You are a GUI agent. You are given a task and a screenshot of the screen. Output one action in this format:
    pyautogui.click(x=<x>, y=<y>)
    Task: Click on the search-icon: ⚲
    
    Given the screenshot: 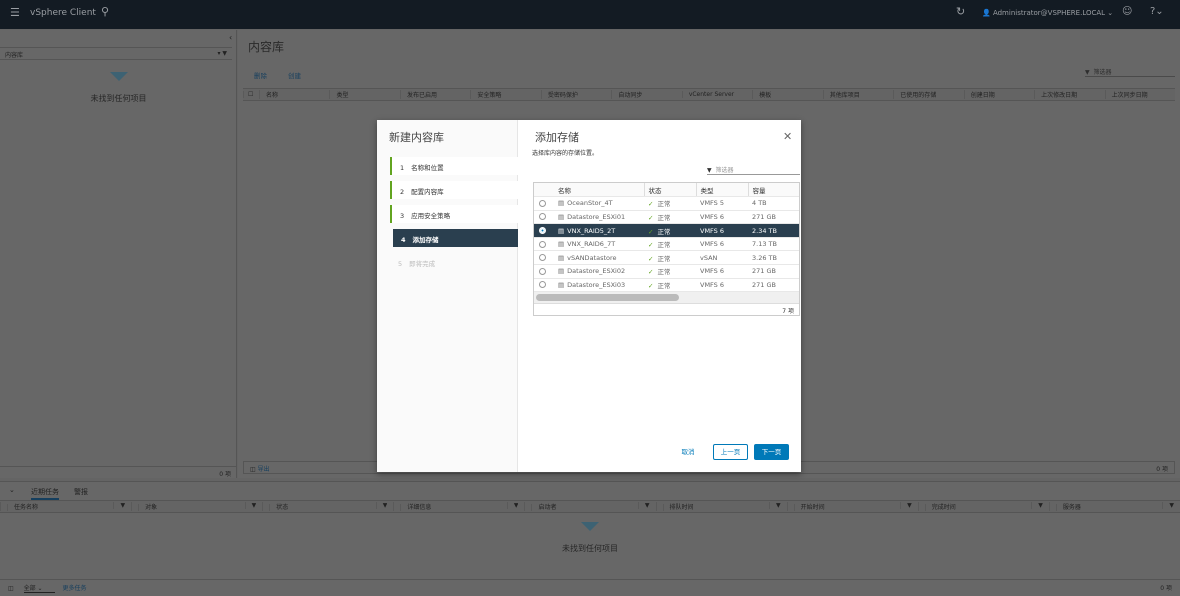 What is the action you would take?
    pyautogui.click(x=105, y=11)
    